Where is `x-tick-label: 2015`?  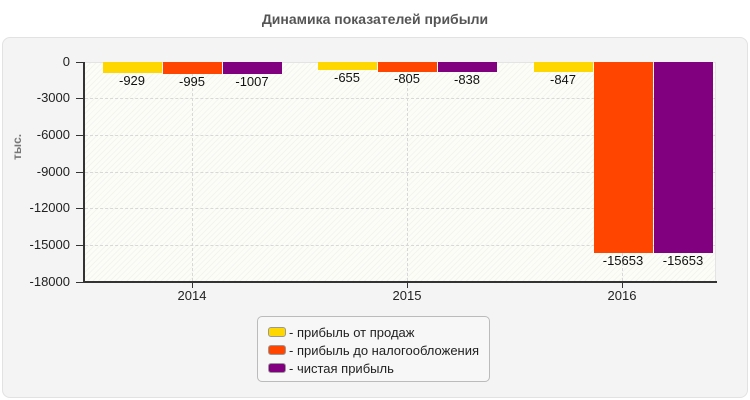 x-tick-label: 2015 is located at coordinates (407, 295).